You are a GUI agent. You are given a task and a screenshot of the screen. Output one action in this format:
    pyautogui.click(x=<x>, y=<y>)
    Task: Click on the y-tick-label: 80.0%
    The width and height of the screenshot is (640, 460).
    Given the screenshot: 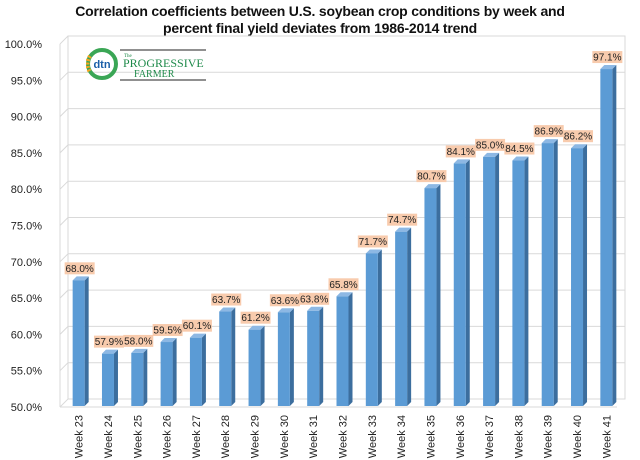 What is the action you would take?
    pyautogui.click(x=26, y=190)
    